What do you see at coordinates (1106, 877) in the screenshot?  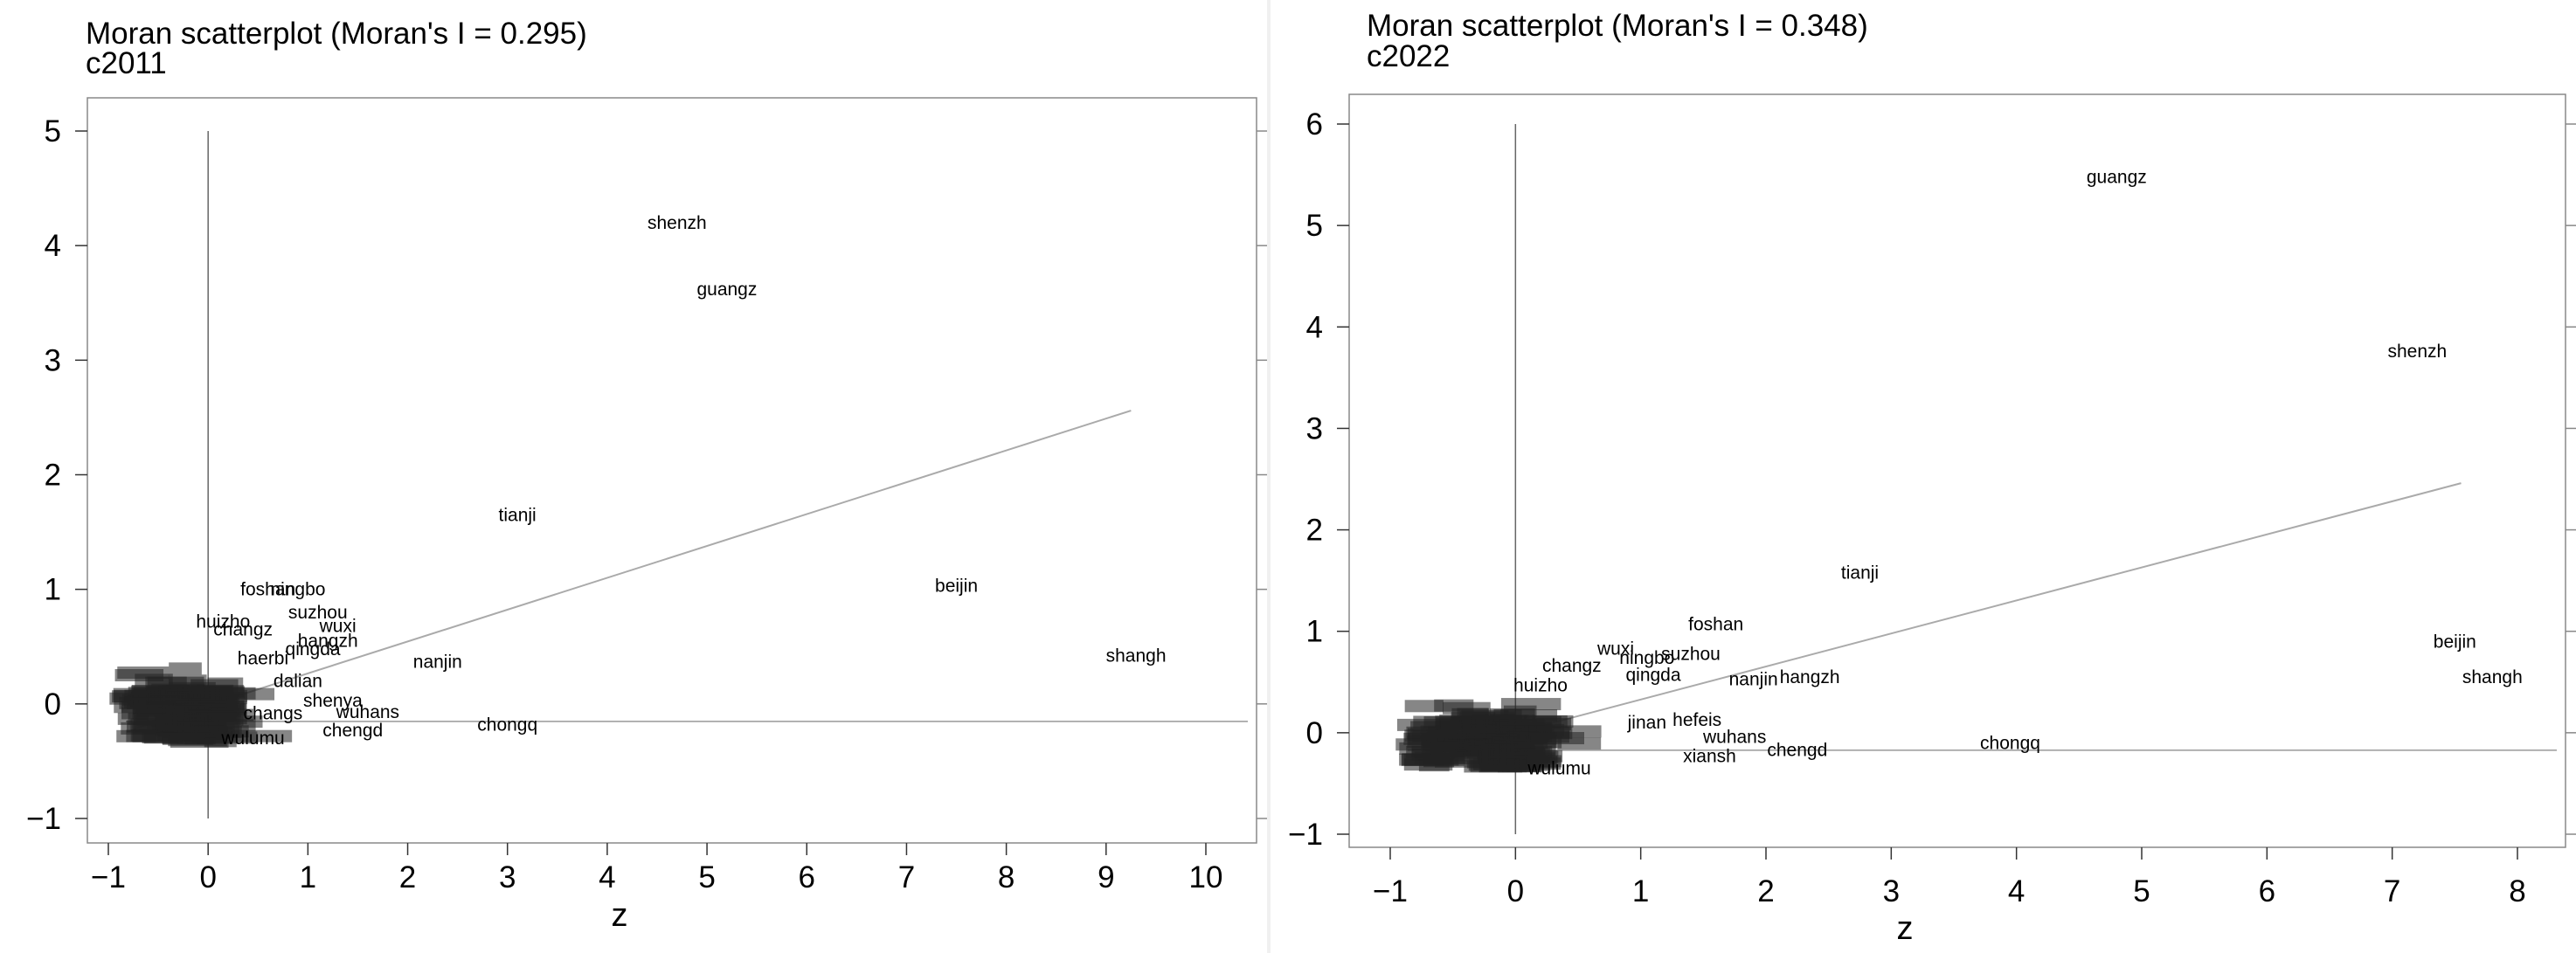 I see `x-tick-label: 9` at bounding box center [1106, 877].